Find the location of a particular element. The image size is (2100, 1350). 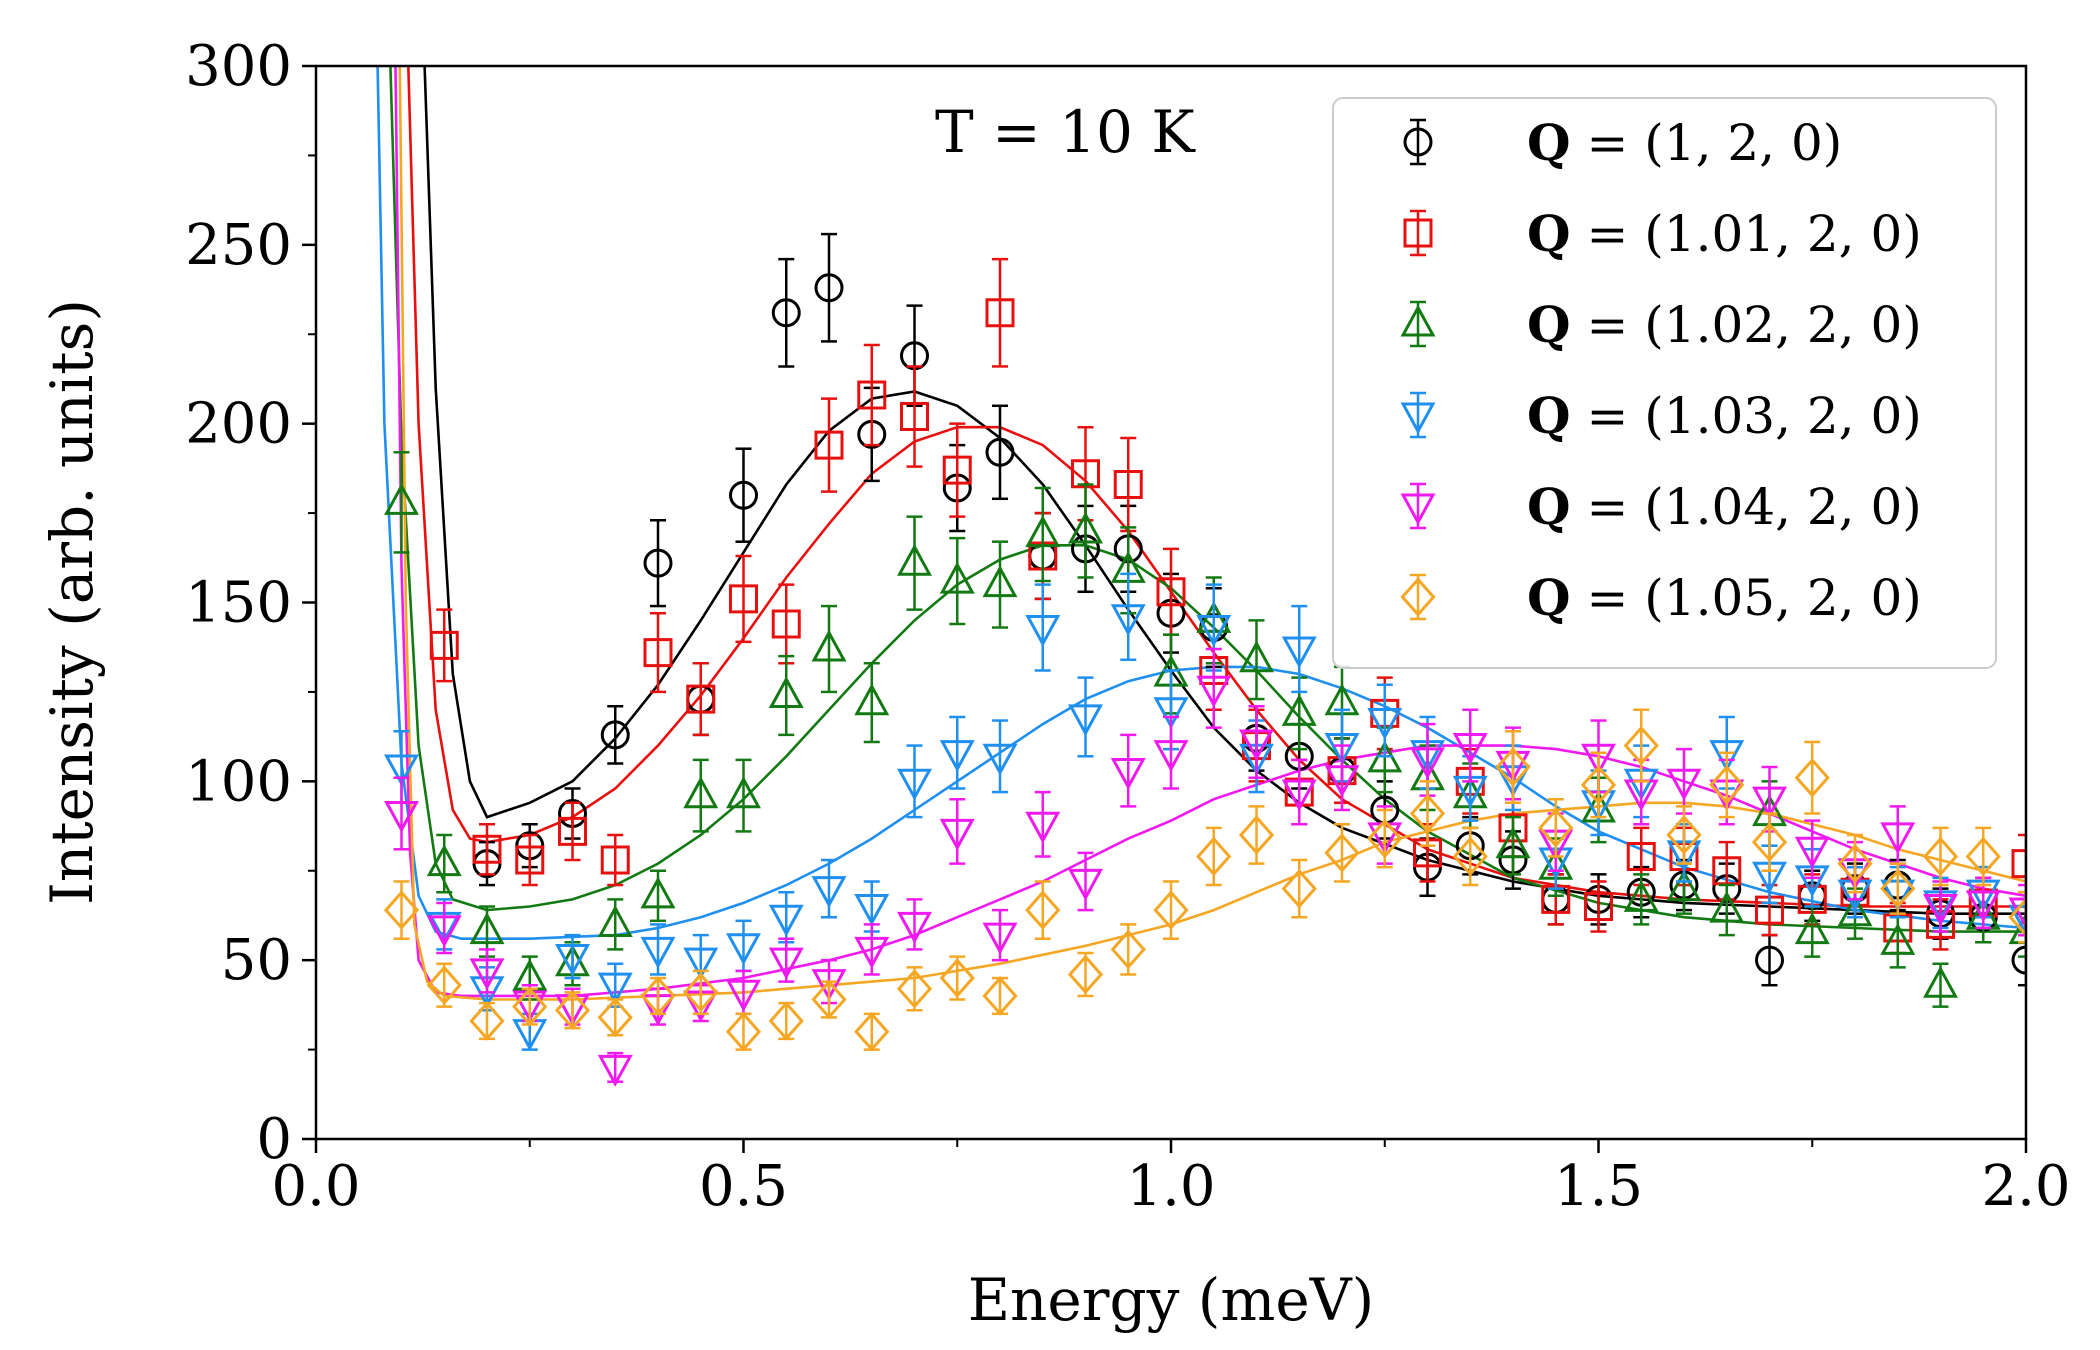

legend-label-text: = (1.01, 2, 0) is located at coordinates (1746, 234).